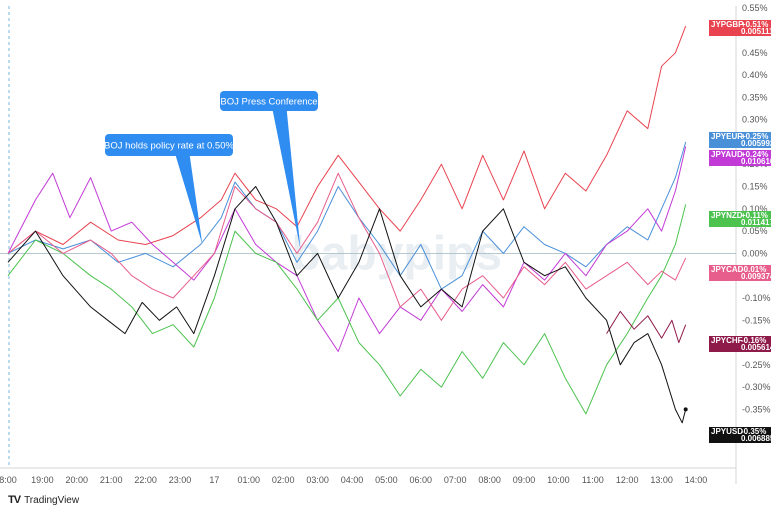  I want to click on callout-boj-press: BOJ Press Conference, so click(269, 170).